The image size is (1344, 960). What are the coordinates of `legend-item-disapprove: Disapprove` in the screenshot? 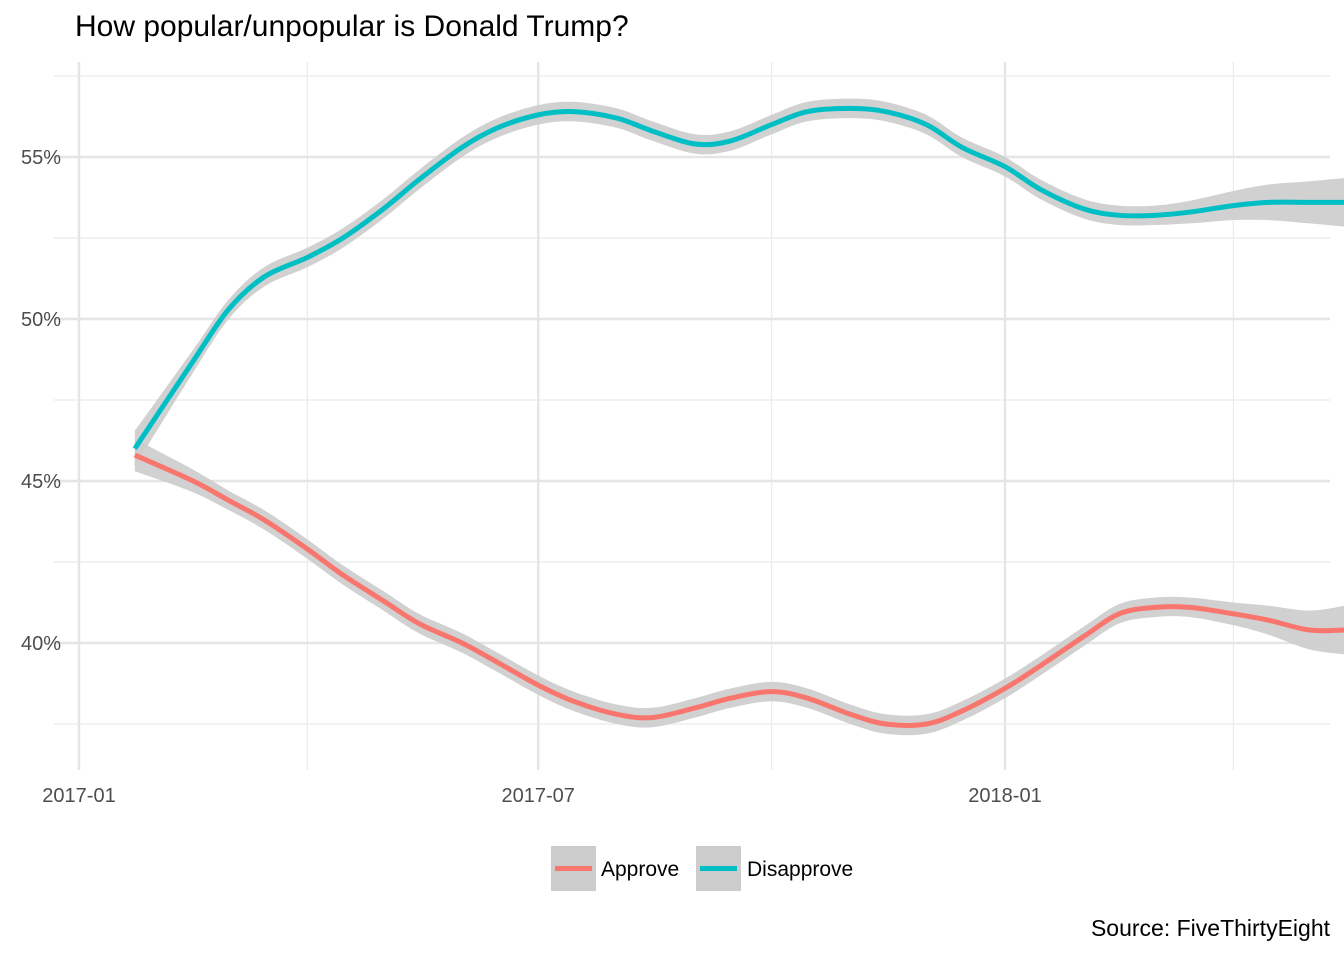 It's located at (774, 868).